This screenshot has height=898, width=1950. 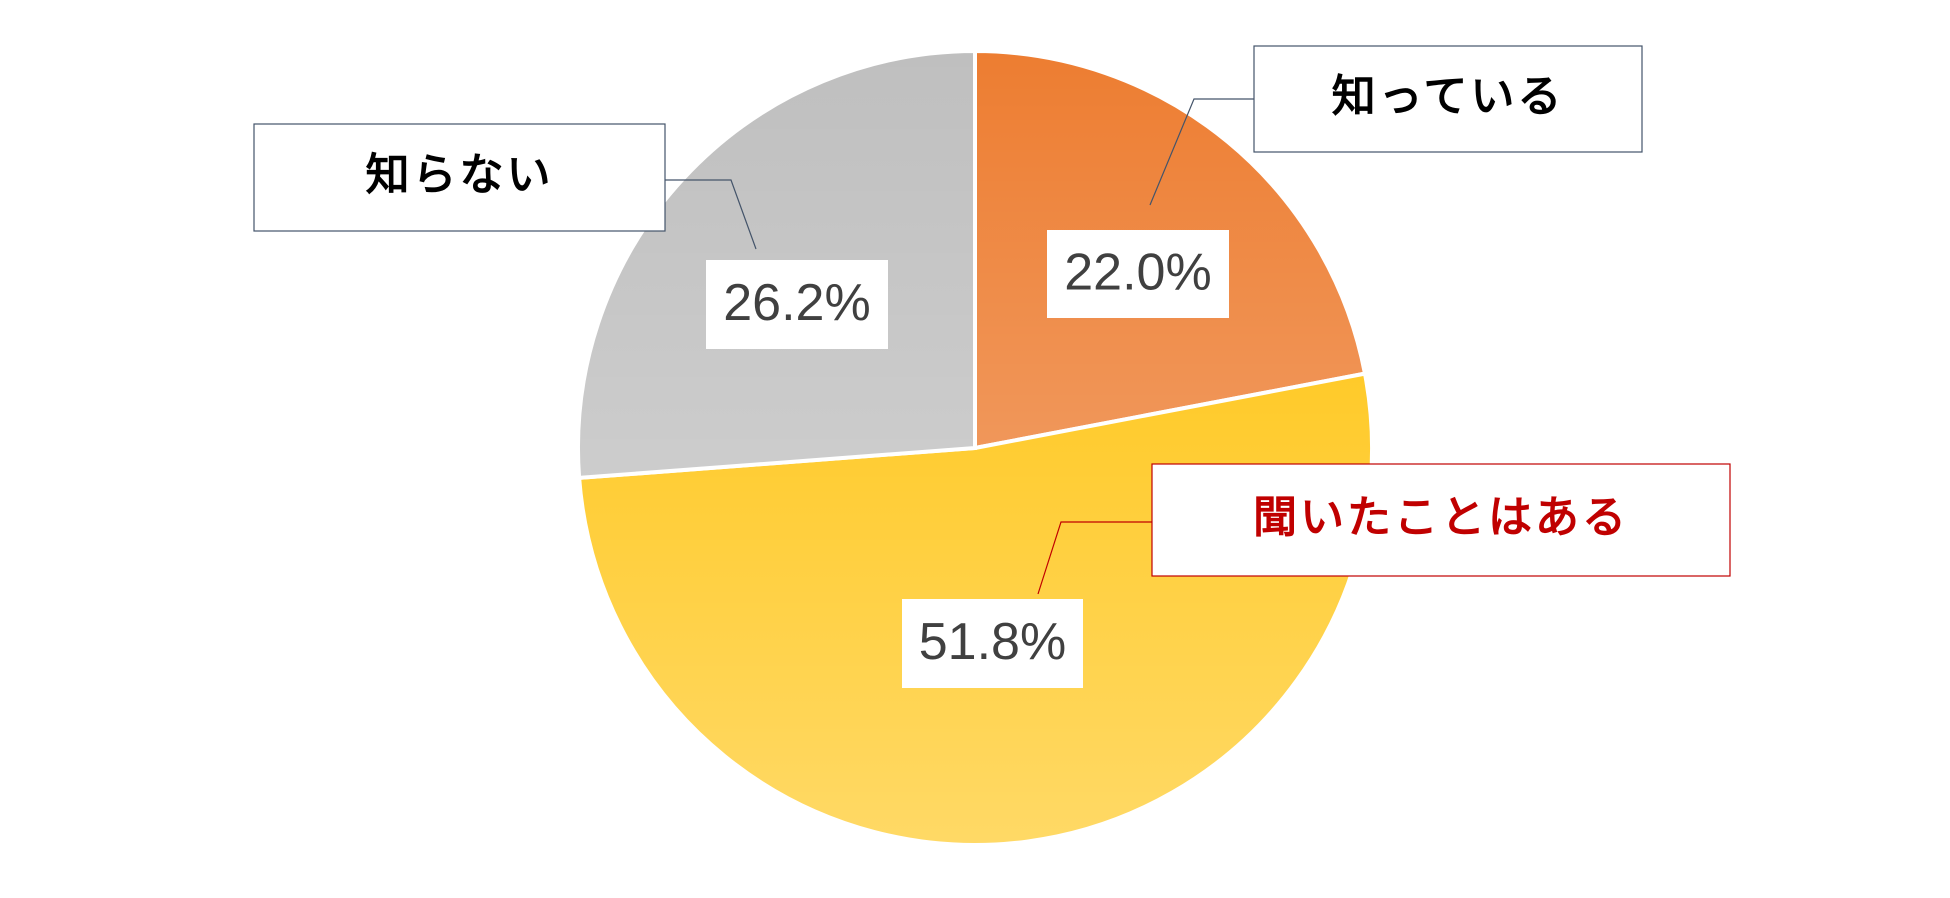 I want to click on value-label: 51.8%, so click(x=992, y=642).